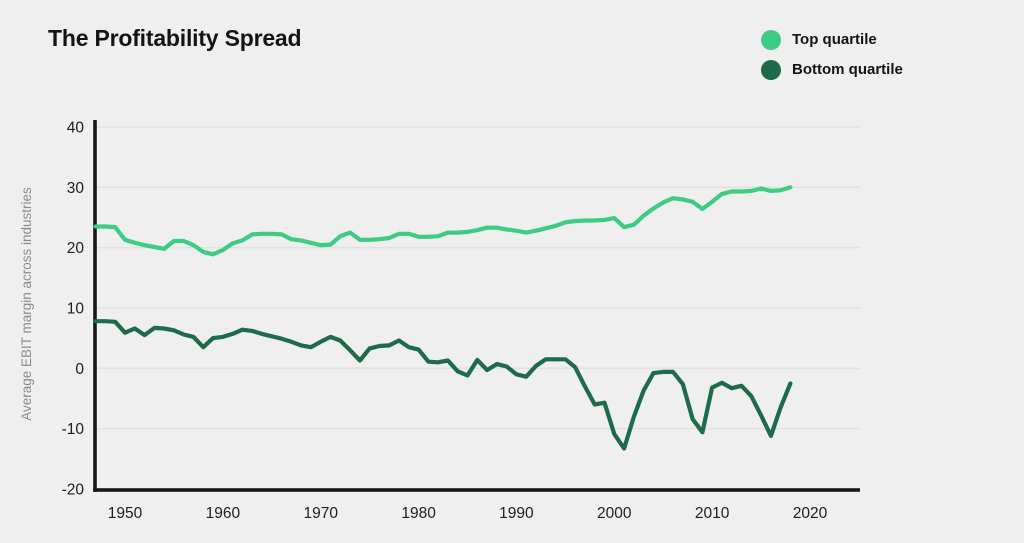  I want to click on legend-item-bottom-quartile: Bottom quartile, so click(832, 69).